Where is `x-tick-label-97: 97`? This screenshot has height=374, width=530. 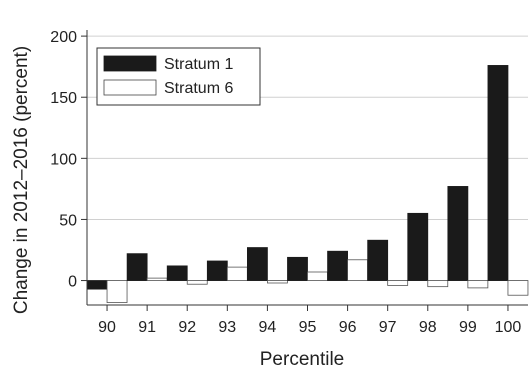 x-tick-label-97: 97 is located at coordinates (388, 327).